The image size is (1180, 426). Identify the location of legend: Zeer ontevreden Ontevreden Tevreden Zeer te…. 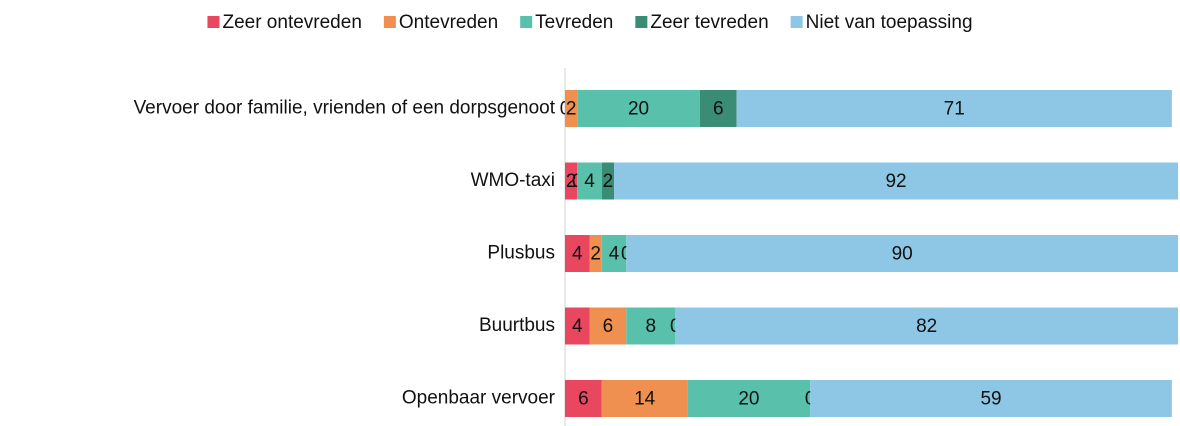
(590, 22).